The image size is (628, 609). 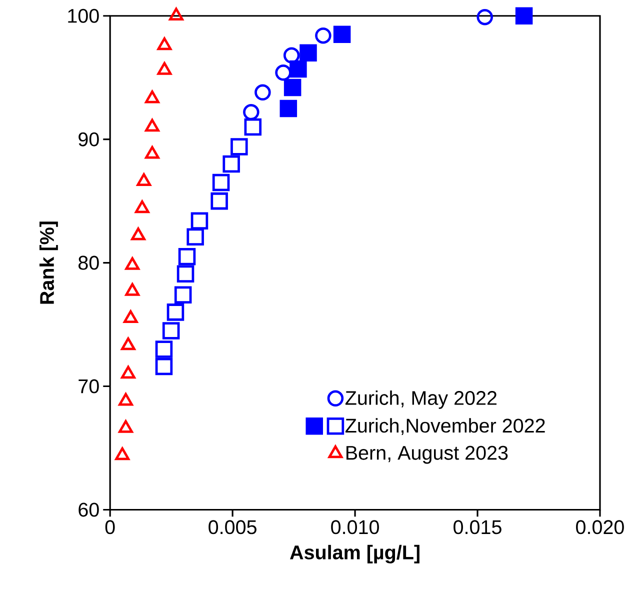 I want to click on y-tick-label: 80, so click(x=88, y=263).